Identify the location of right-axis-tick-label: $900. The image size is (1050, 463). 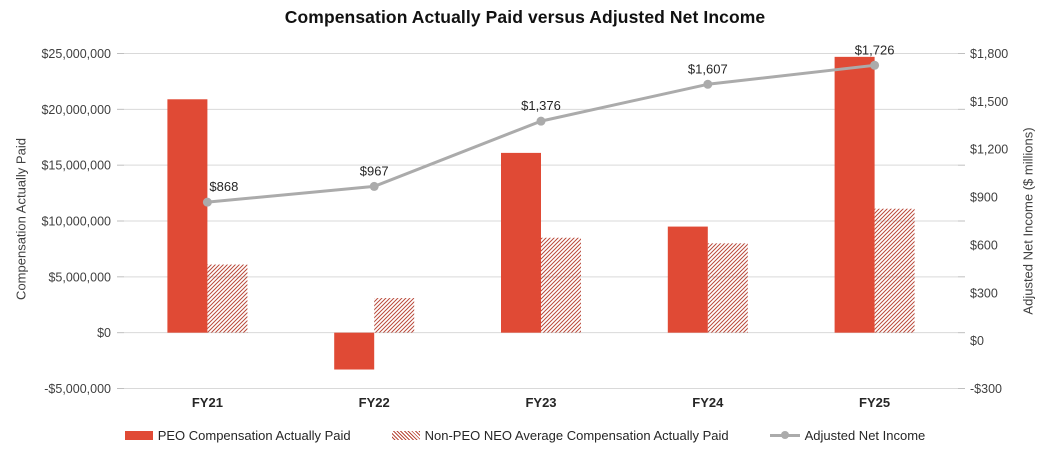
(984, 198).